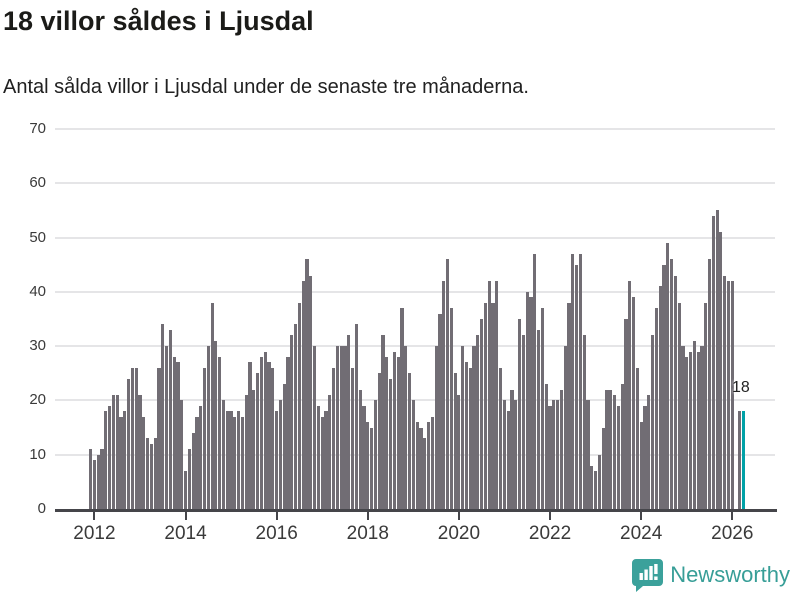 The image size is (800, 600). What do you see at coordinates (732, 533) in the screenshot?
I see `x-axis-tick-label: 2026` at bounding box center [732, 533].